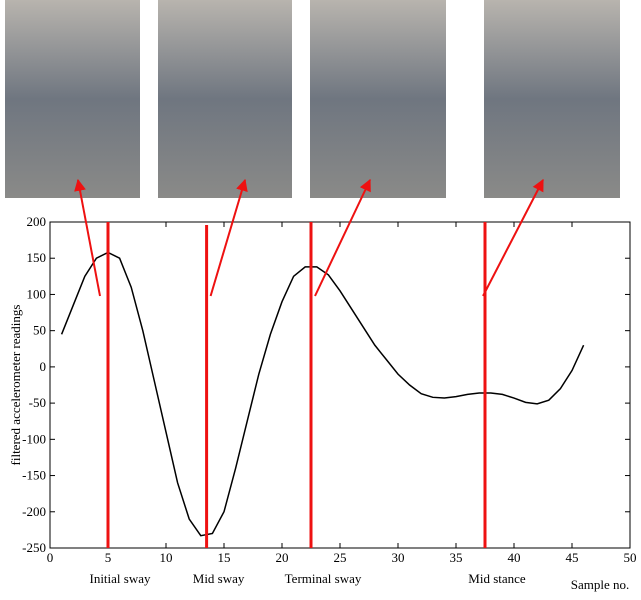 The image size is (641, 600). What do you see at coordinates (50, 557) in the screenshot?
I see `x-tick-label: 0` at bounding box center [50, 557].